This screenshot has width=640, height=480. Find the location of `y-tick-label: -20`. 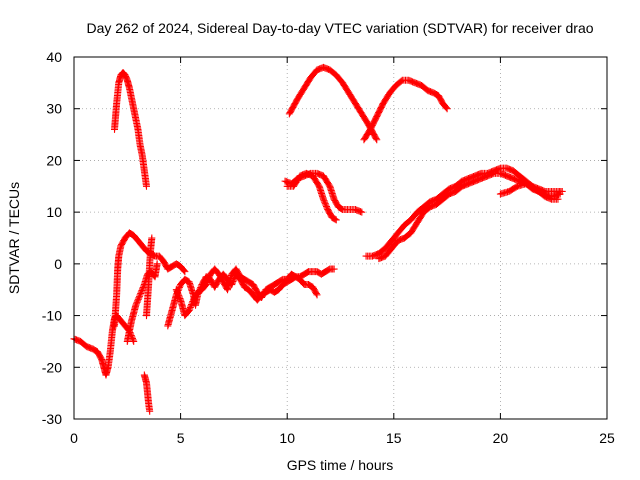

y-tick-label: -20 is located at coordinates (52, 367).